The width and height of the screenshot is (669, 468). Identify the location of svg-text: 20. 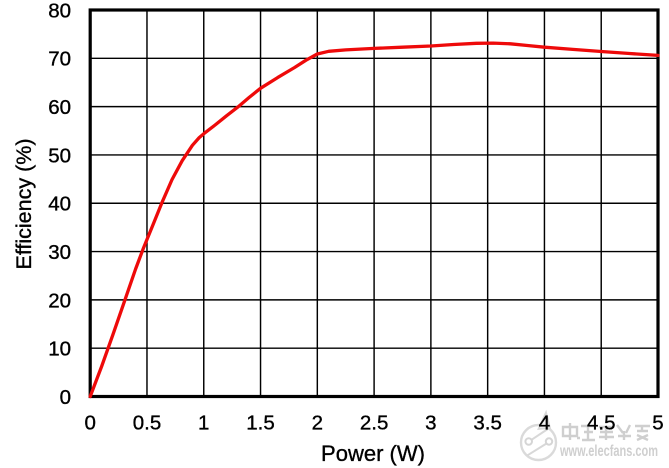
(59, 300).